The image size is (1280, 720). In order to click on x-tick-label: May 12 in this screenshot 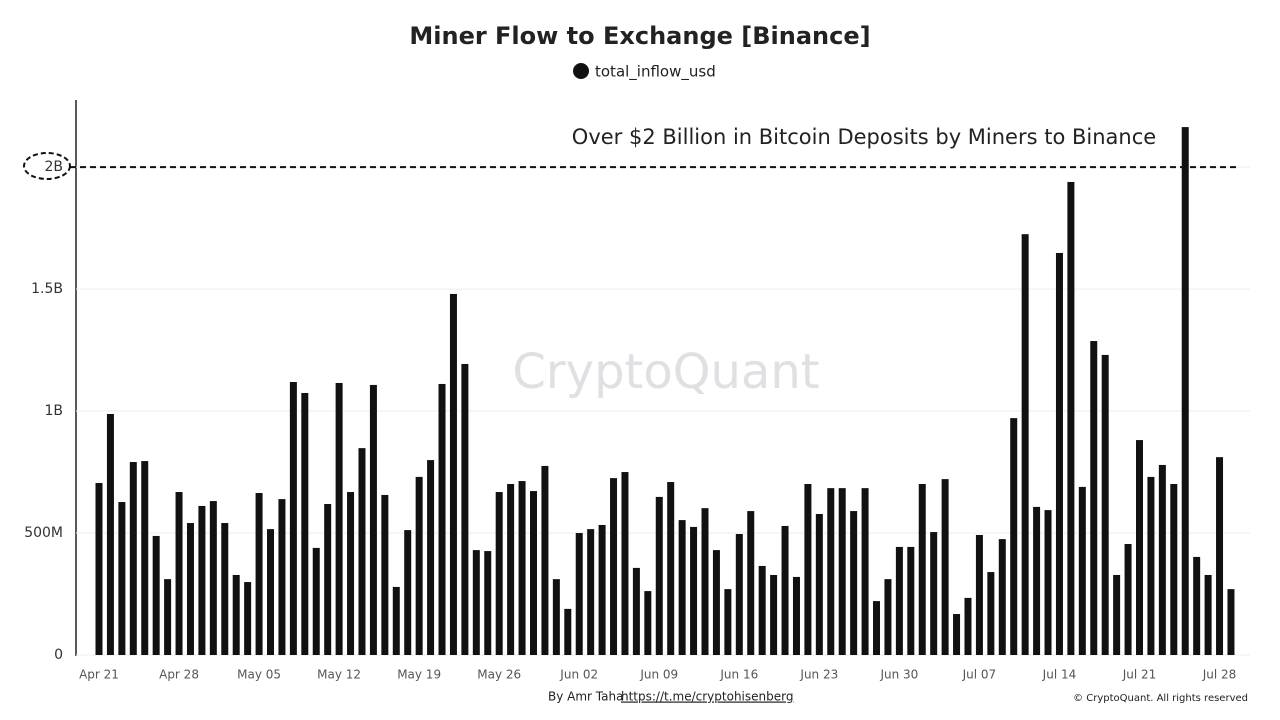, I will do `click(339, 675)`.